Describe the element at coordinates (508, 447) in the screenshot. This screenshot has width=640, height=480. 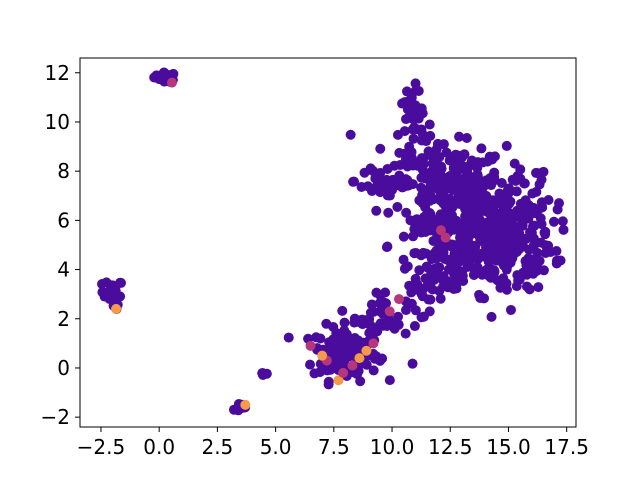
I see `x-tick-label: 15.0` at that location.